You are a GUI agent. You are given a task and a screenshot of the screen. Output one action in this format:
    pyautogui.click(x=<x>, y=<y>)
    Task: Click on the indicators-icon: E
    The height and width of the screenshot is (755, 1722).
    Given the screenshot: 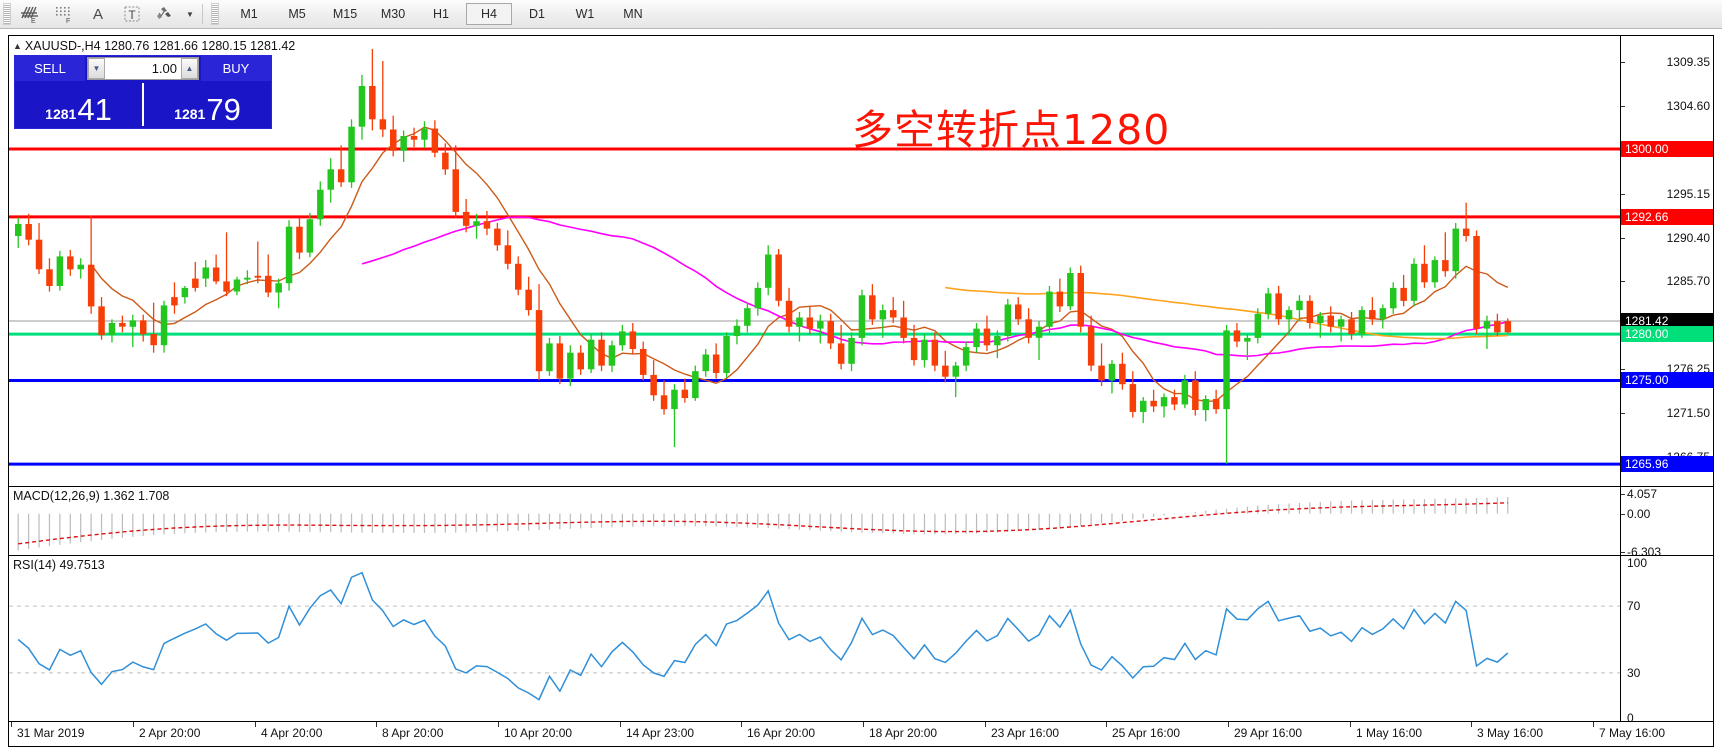 What is the action you would take?
    pyautogui.click(x=30, y=14)
    